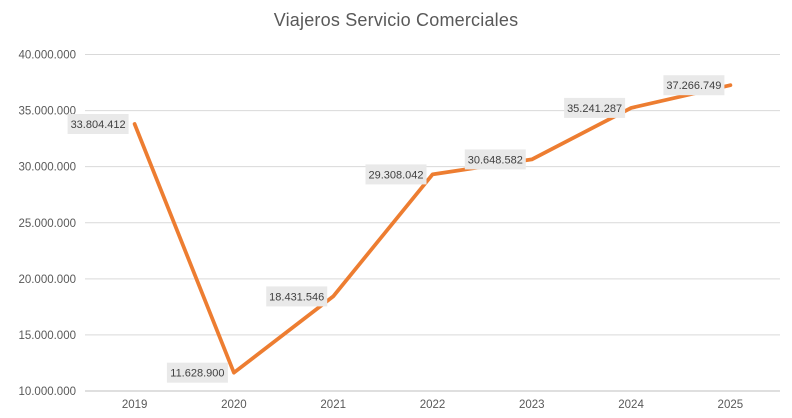  Describe the element at coordinates (631, 405) in the screenshot. I see `x-axis-tick-label: 2024` at that location.